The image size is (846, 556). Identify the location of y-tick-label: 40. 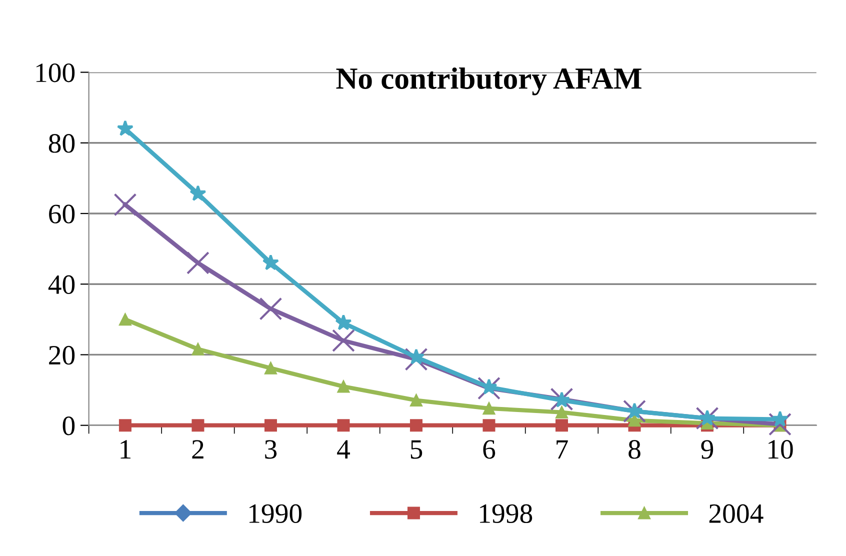
(61, 284).